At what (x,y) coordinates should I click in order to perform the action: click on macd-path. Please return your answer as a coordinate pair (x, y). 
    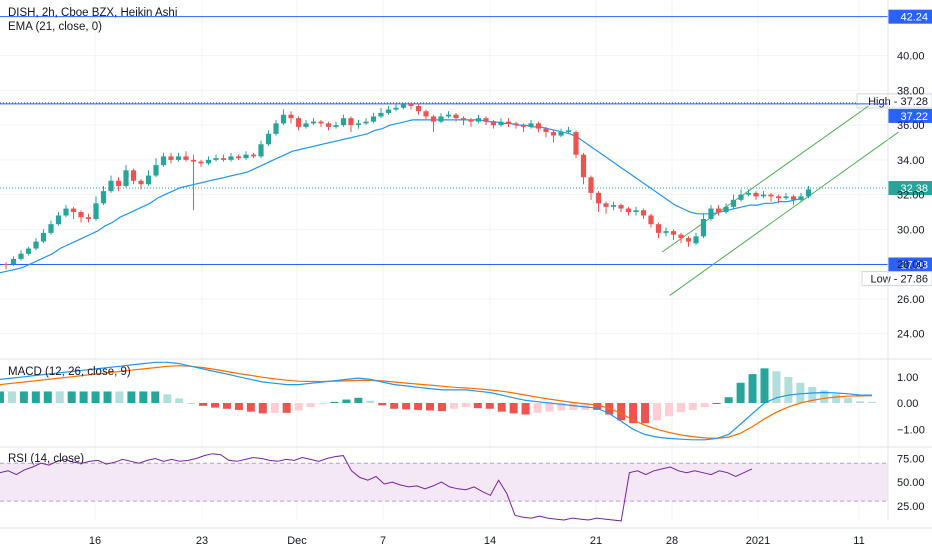
    Looking at the image, I should click on (436, 401).